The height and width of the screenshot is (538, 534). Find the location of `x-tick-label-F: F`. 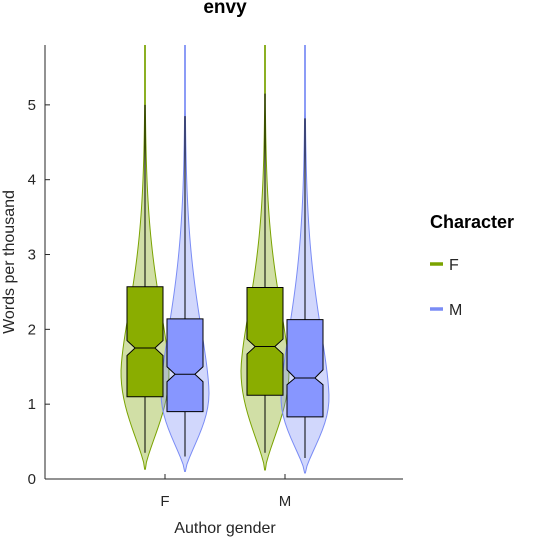

x-tick-label-F: F is located at coordinates (164, 501).